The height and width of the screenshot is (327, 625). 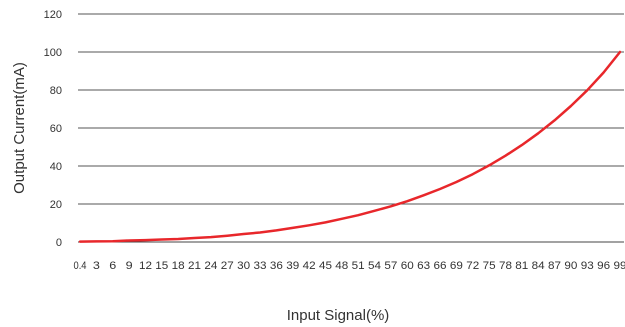 I want to click on x-tick-label: 57, so click(x=390, y=266).